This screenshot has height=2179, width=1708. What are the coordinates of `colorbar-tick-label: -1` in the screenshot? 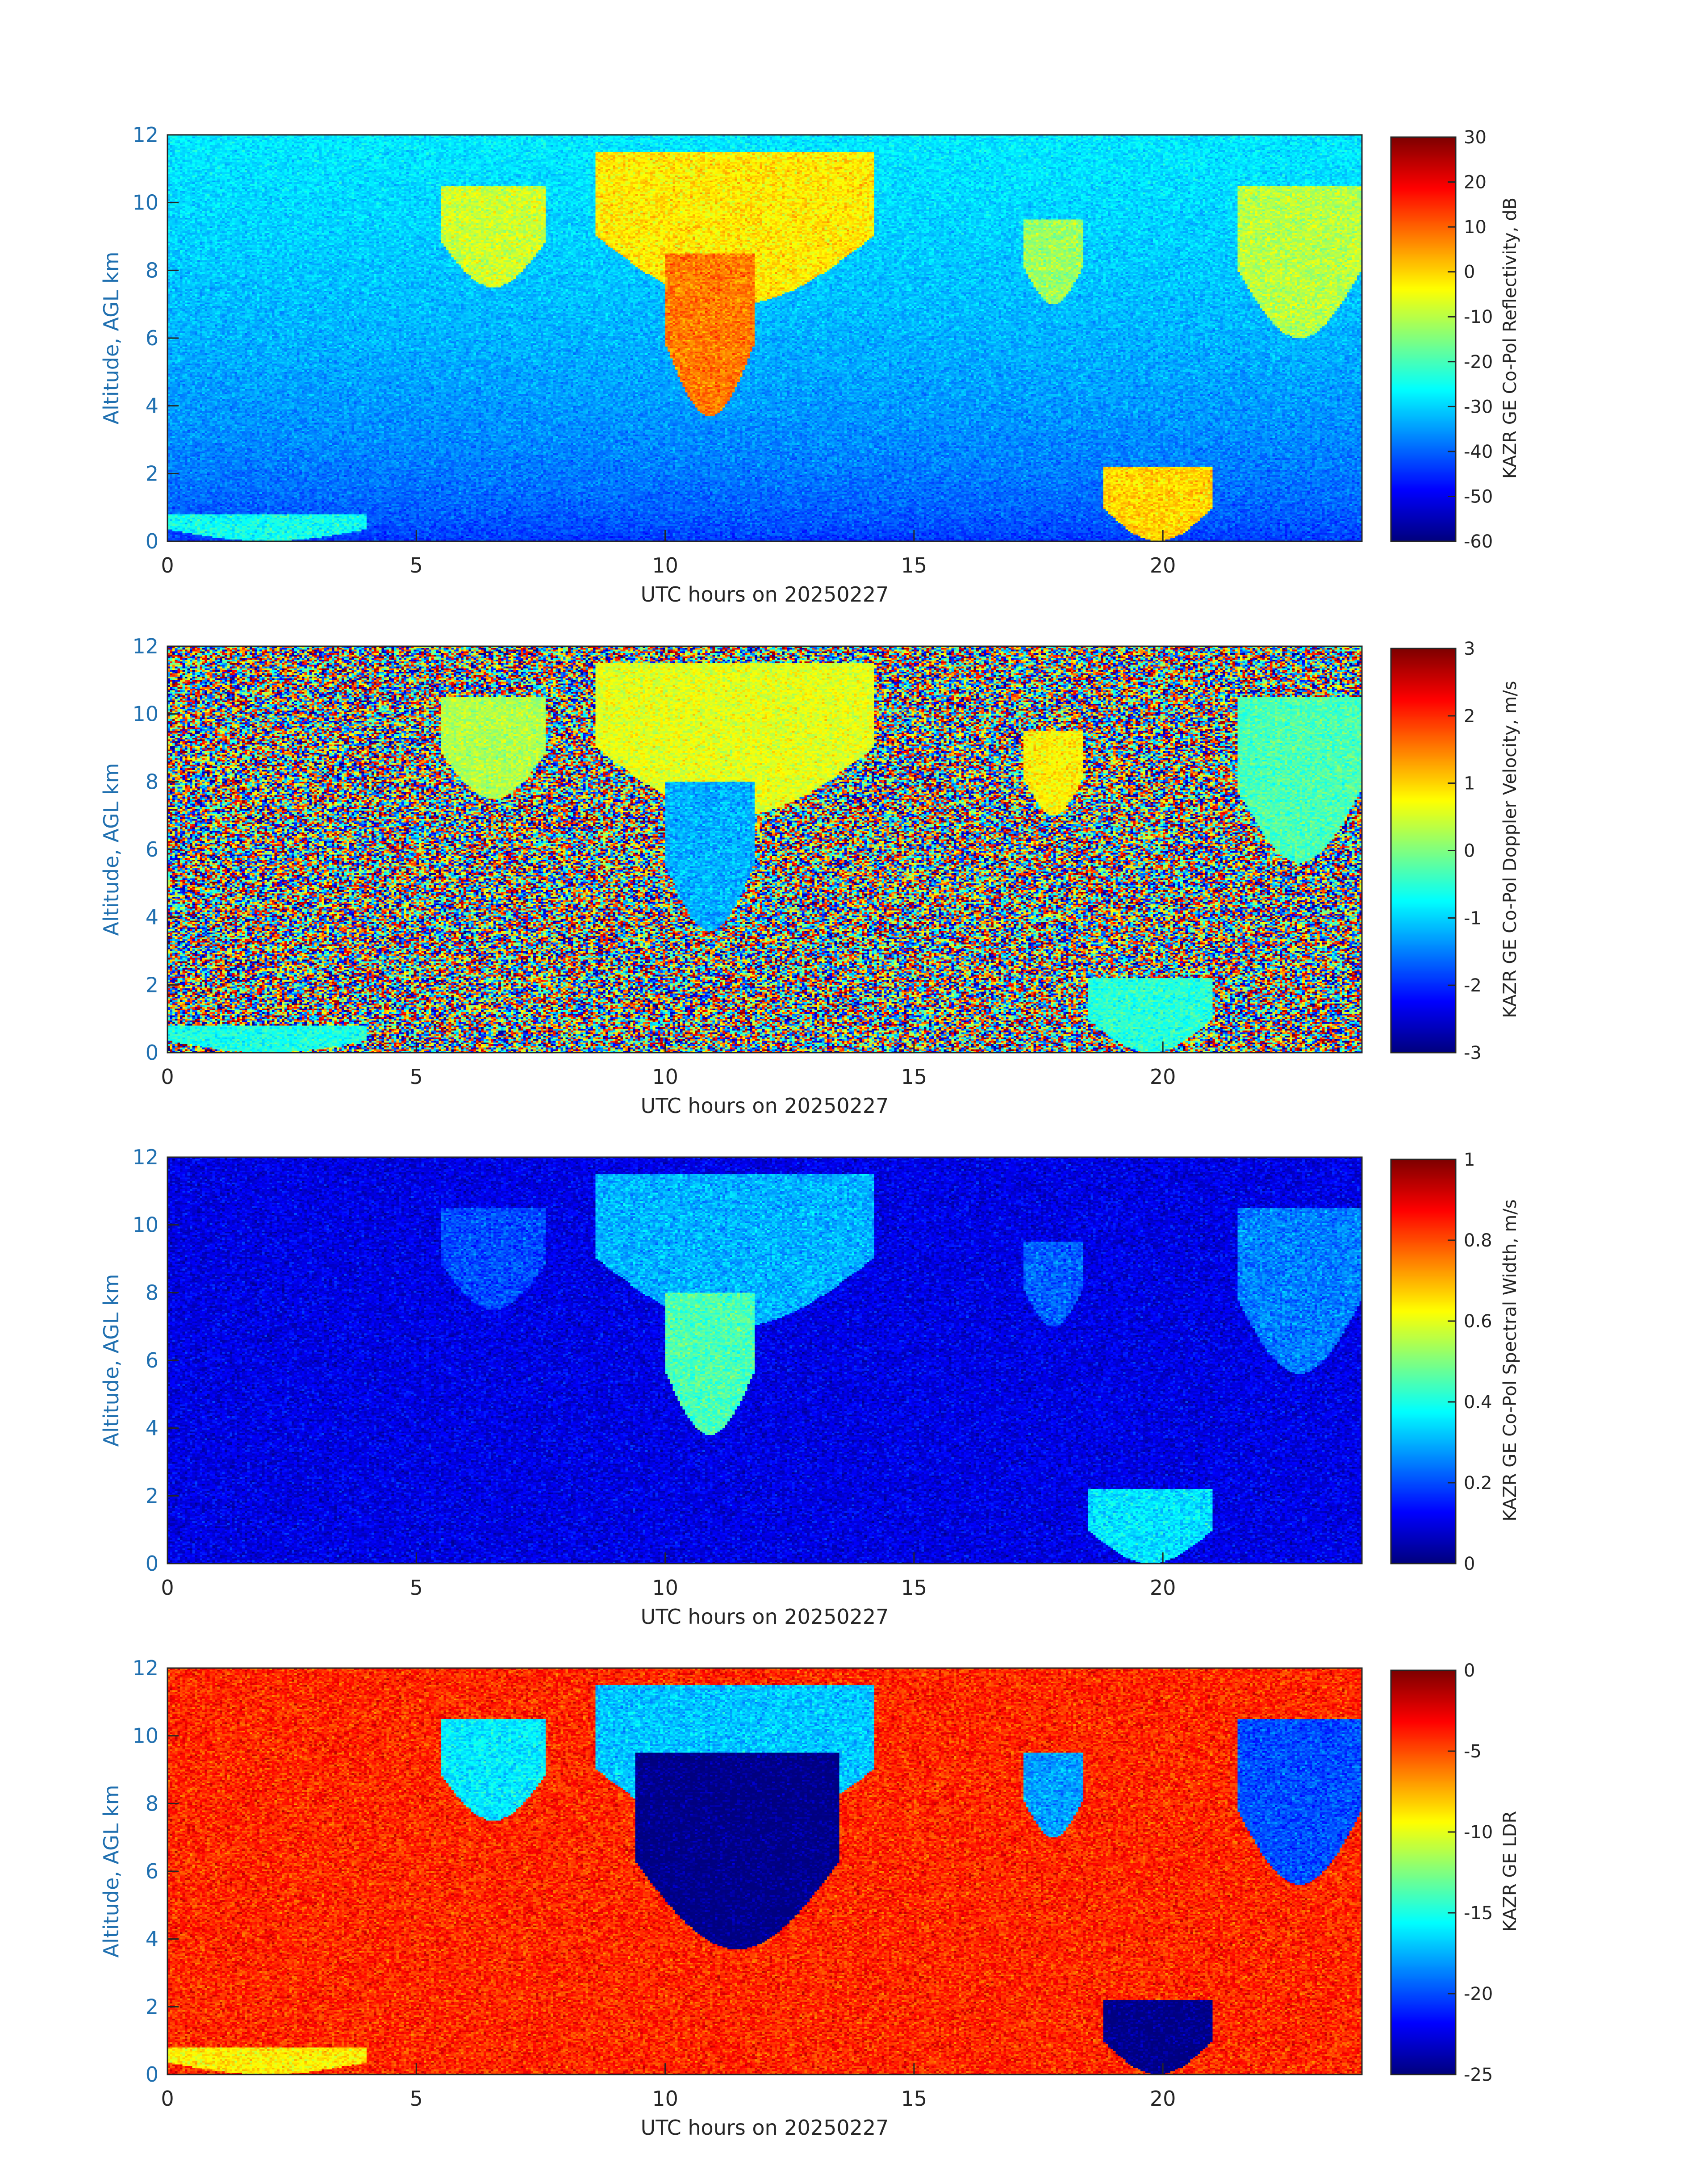 It's located at (1473, 918).